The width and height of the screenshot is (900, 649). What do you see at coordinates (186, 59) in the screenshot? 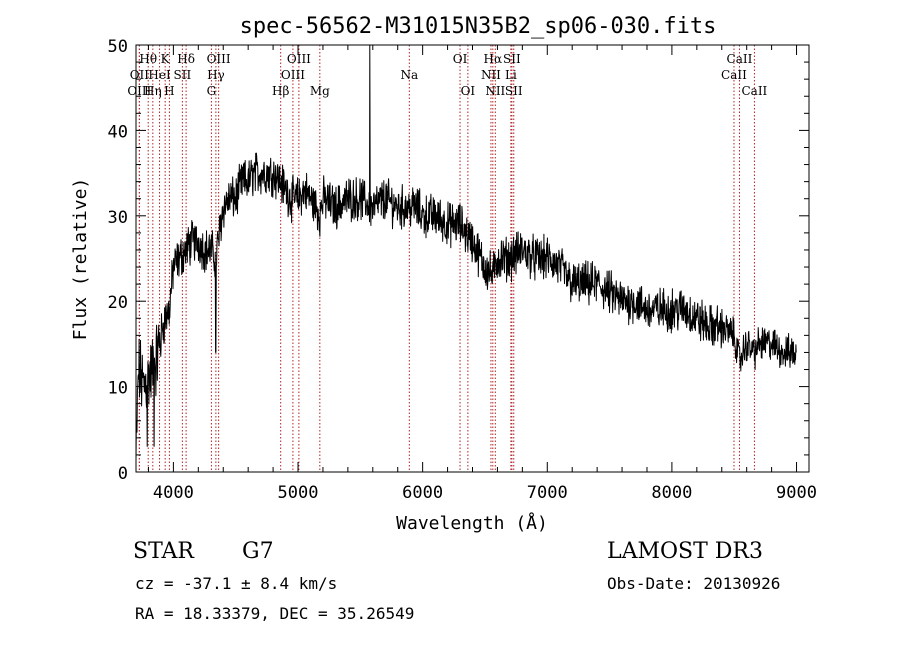
I see `line-marker-label: Hδ` at bounding box center [186, 59].